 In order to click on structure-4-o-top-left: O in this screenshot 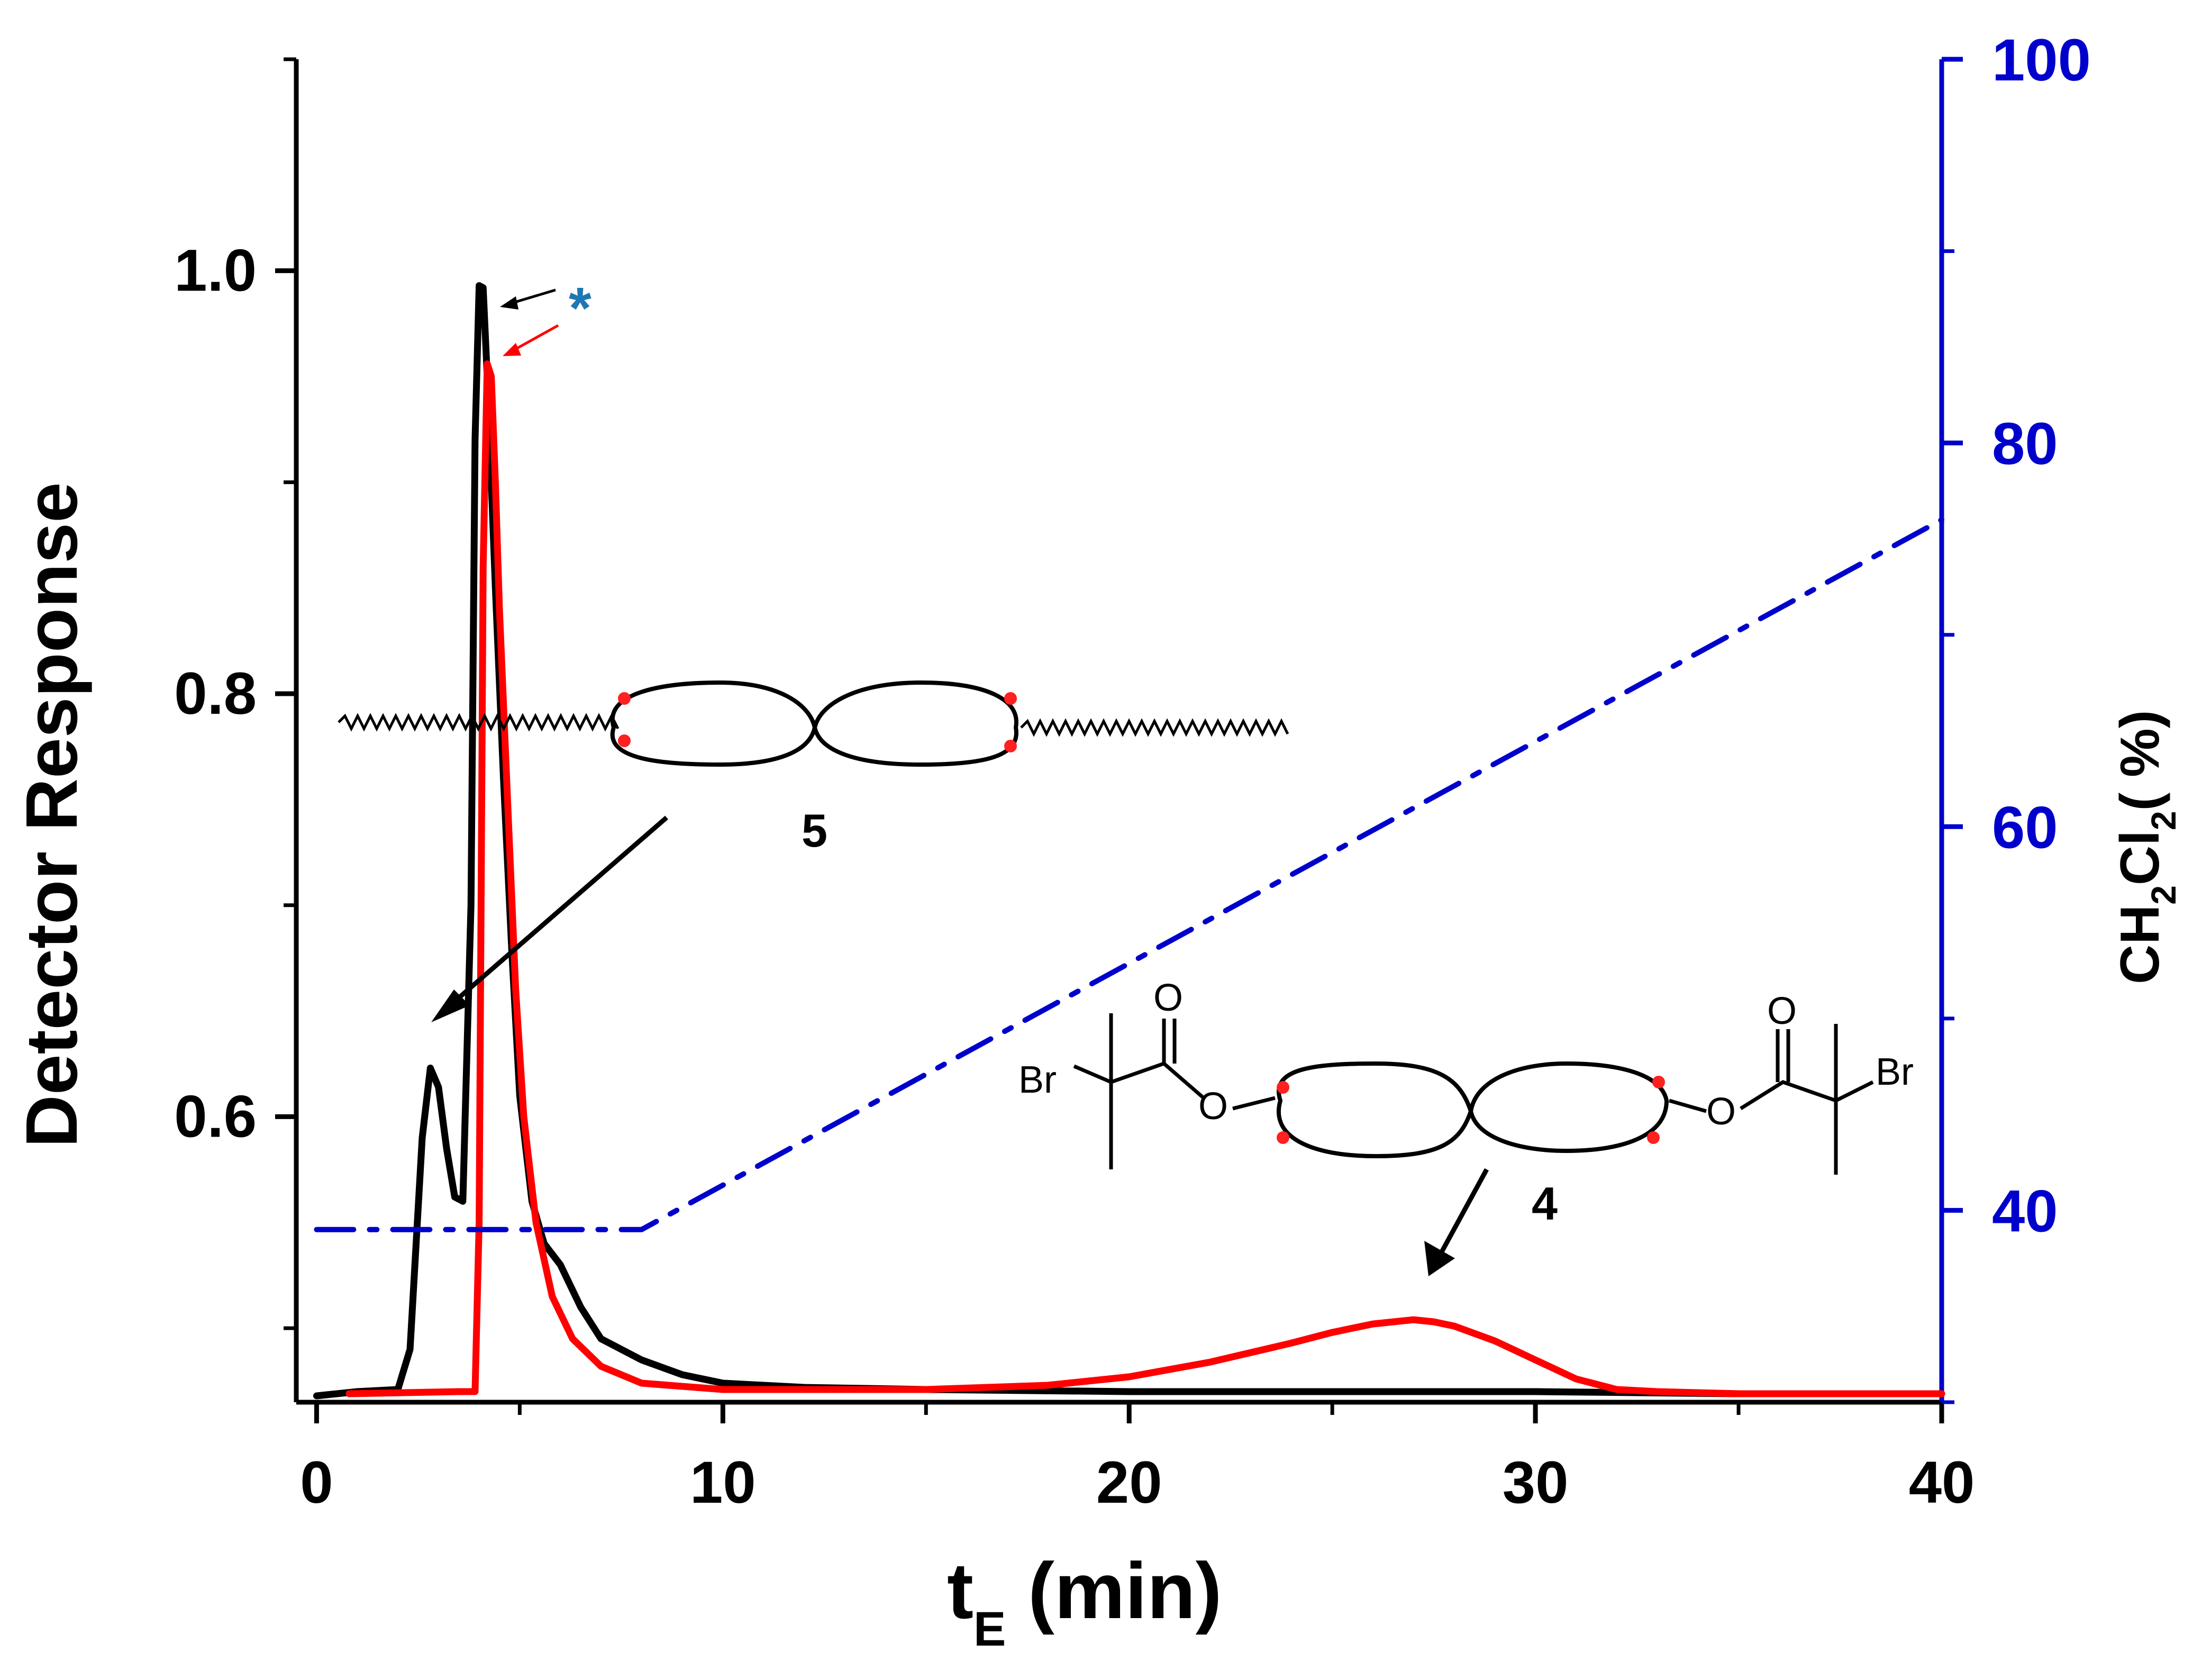, I will do `click(1168, 998)`.